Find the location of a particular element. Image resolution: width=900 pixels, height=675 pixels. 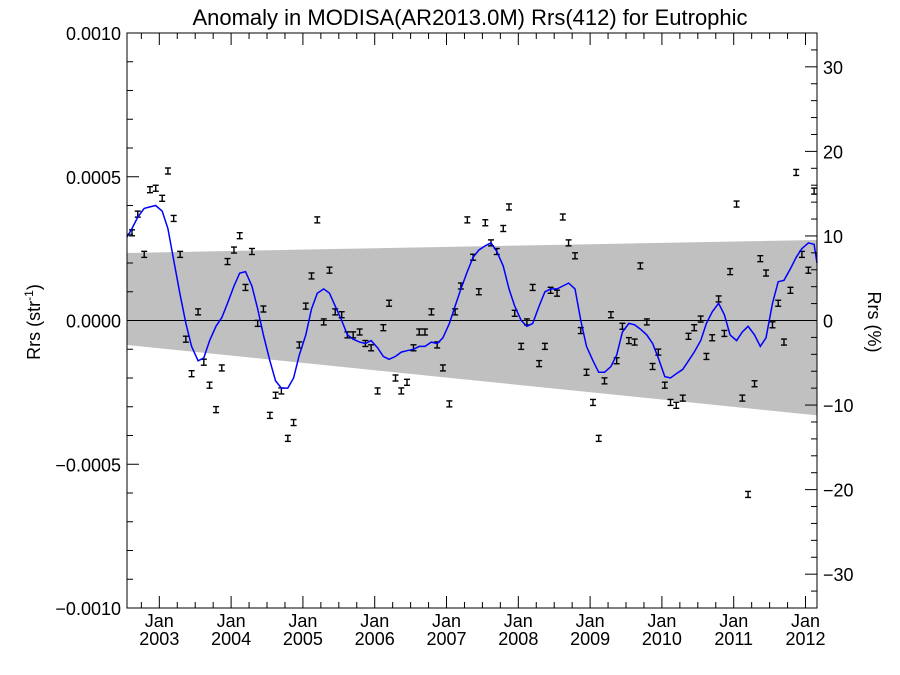

y-axis-label-left-text: Rrs (str is located at coordinates (34, 330).